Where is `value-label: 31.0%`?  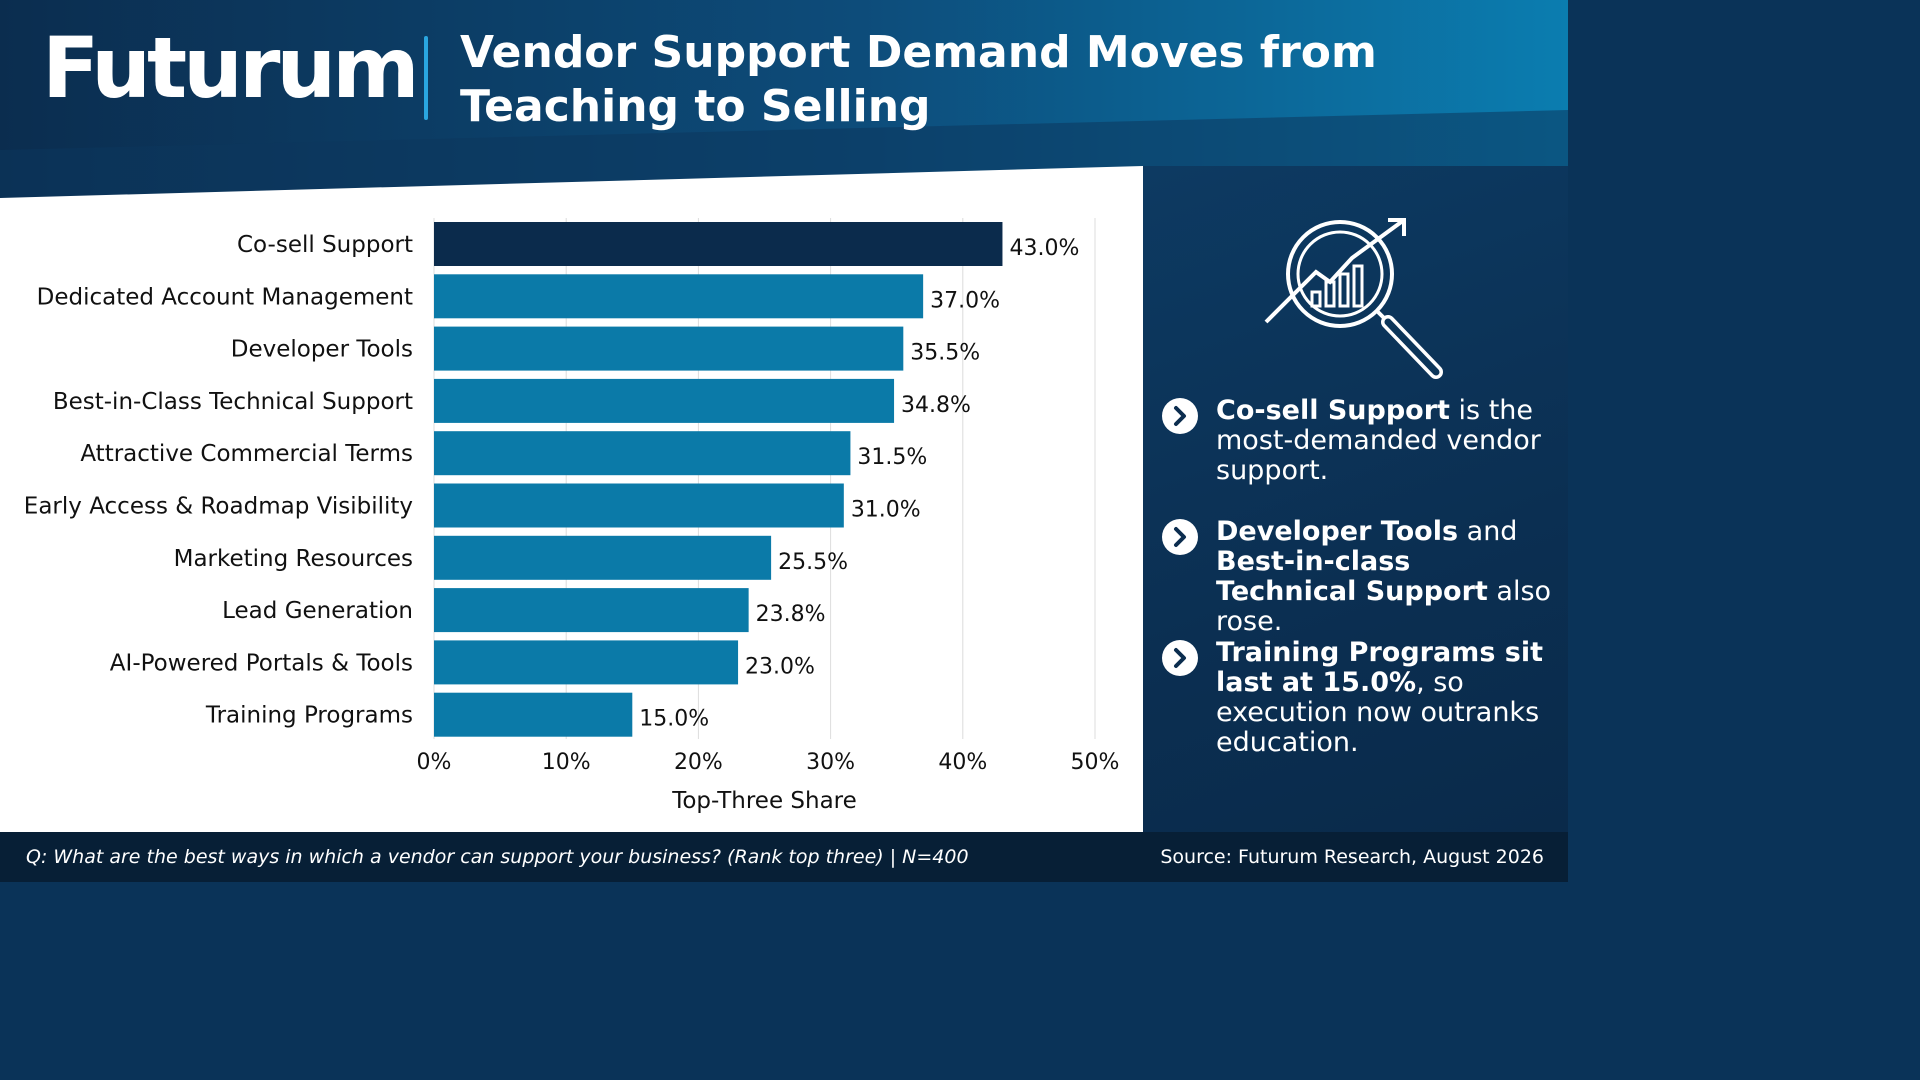
value-label: 31.0% is located at coordinates (886, 510).